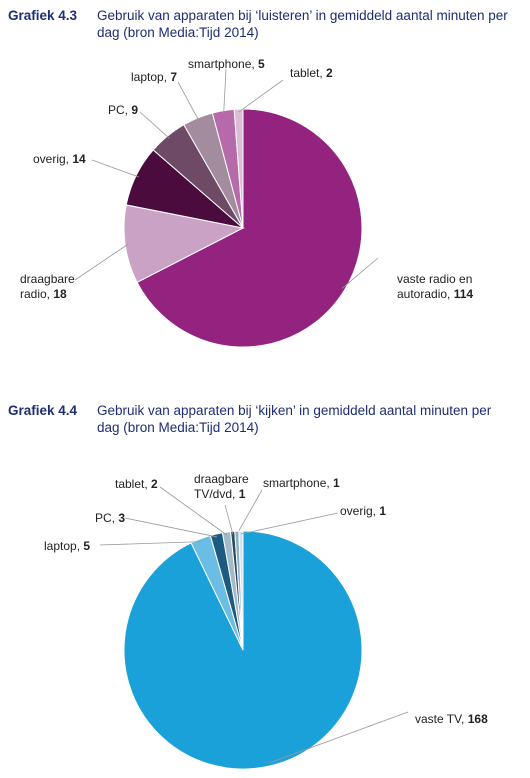 The image size is (530, 778). I want to click on slice-label: vaste TV, 168, so click(465, 719).